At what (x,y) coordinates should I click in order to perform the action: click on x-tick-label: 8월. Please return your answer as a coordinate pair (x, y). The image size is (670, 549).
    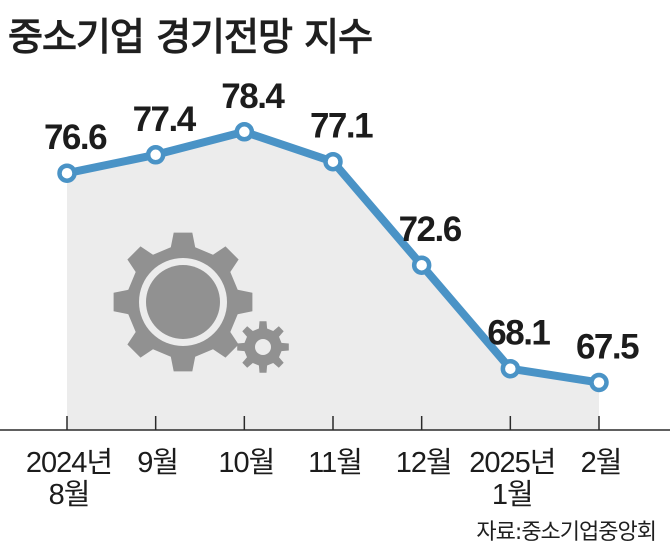
    Looking at the image, I should click on (69, 494).